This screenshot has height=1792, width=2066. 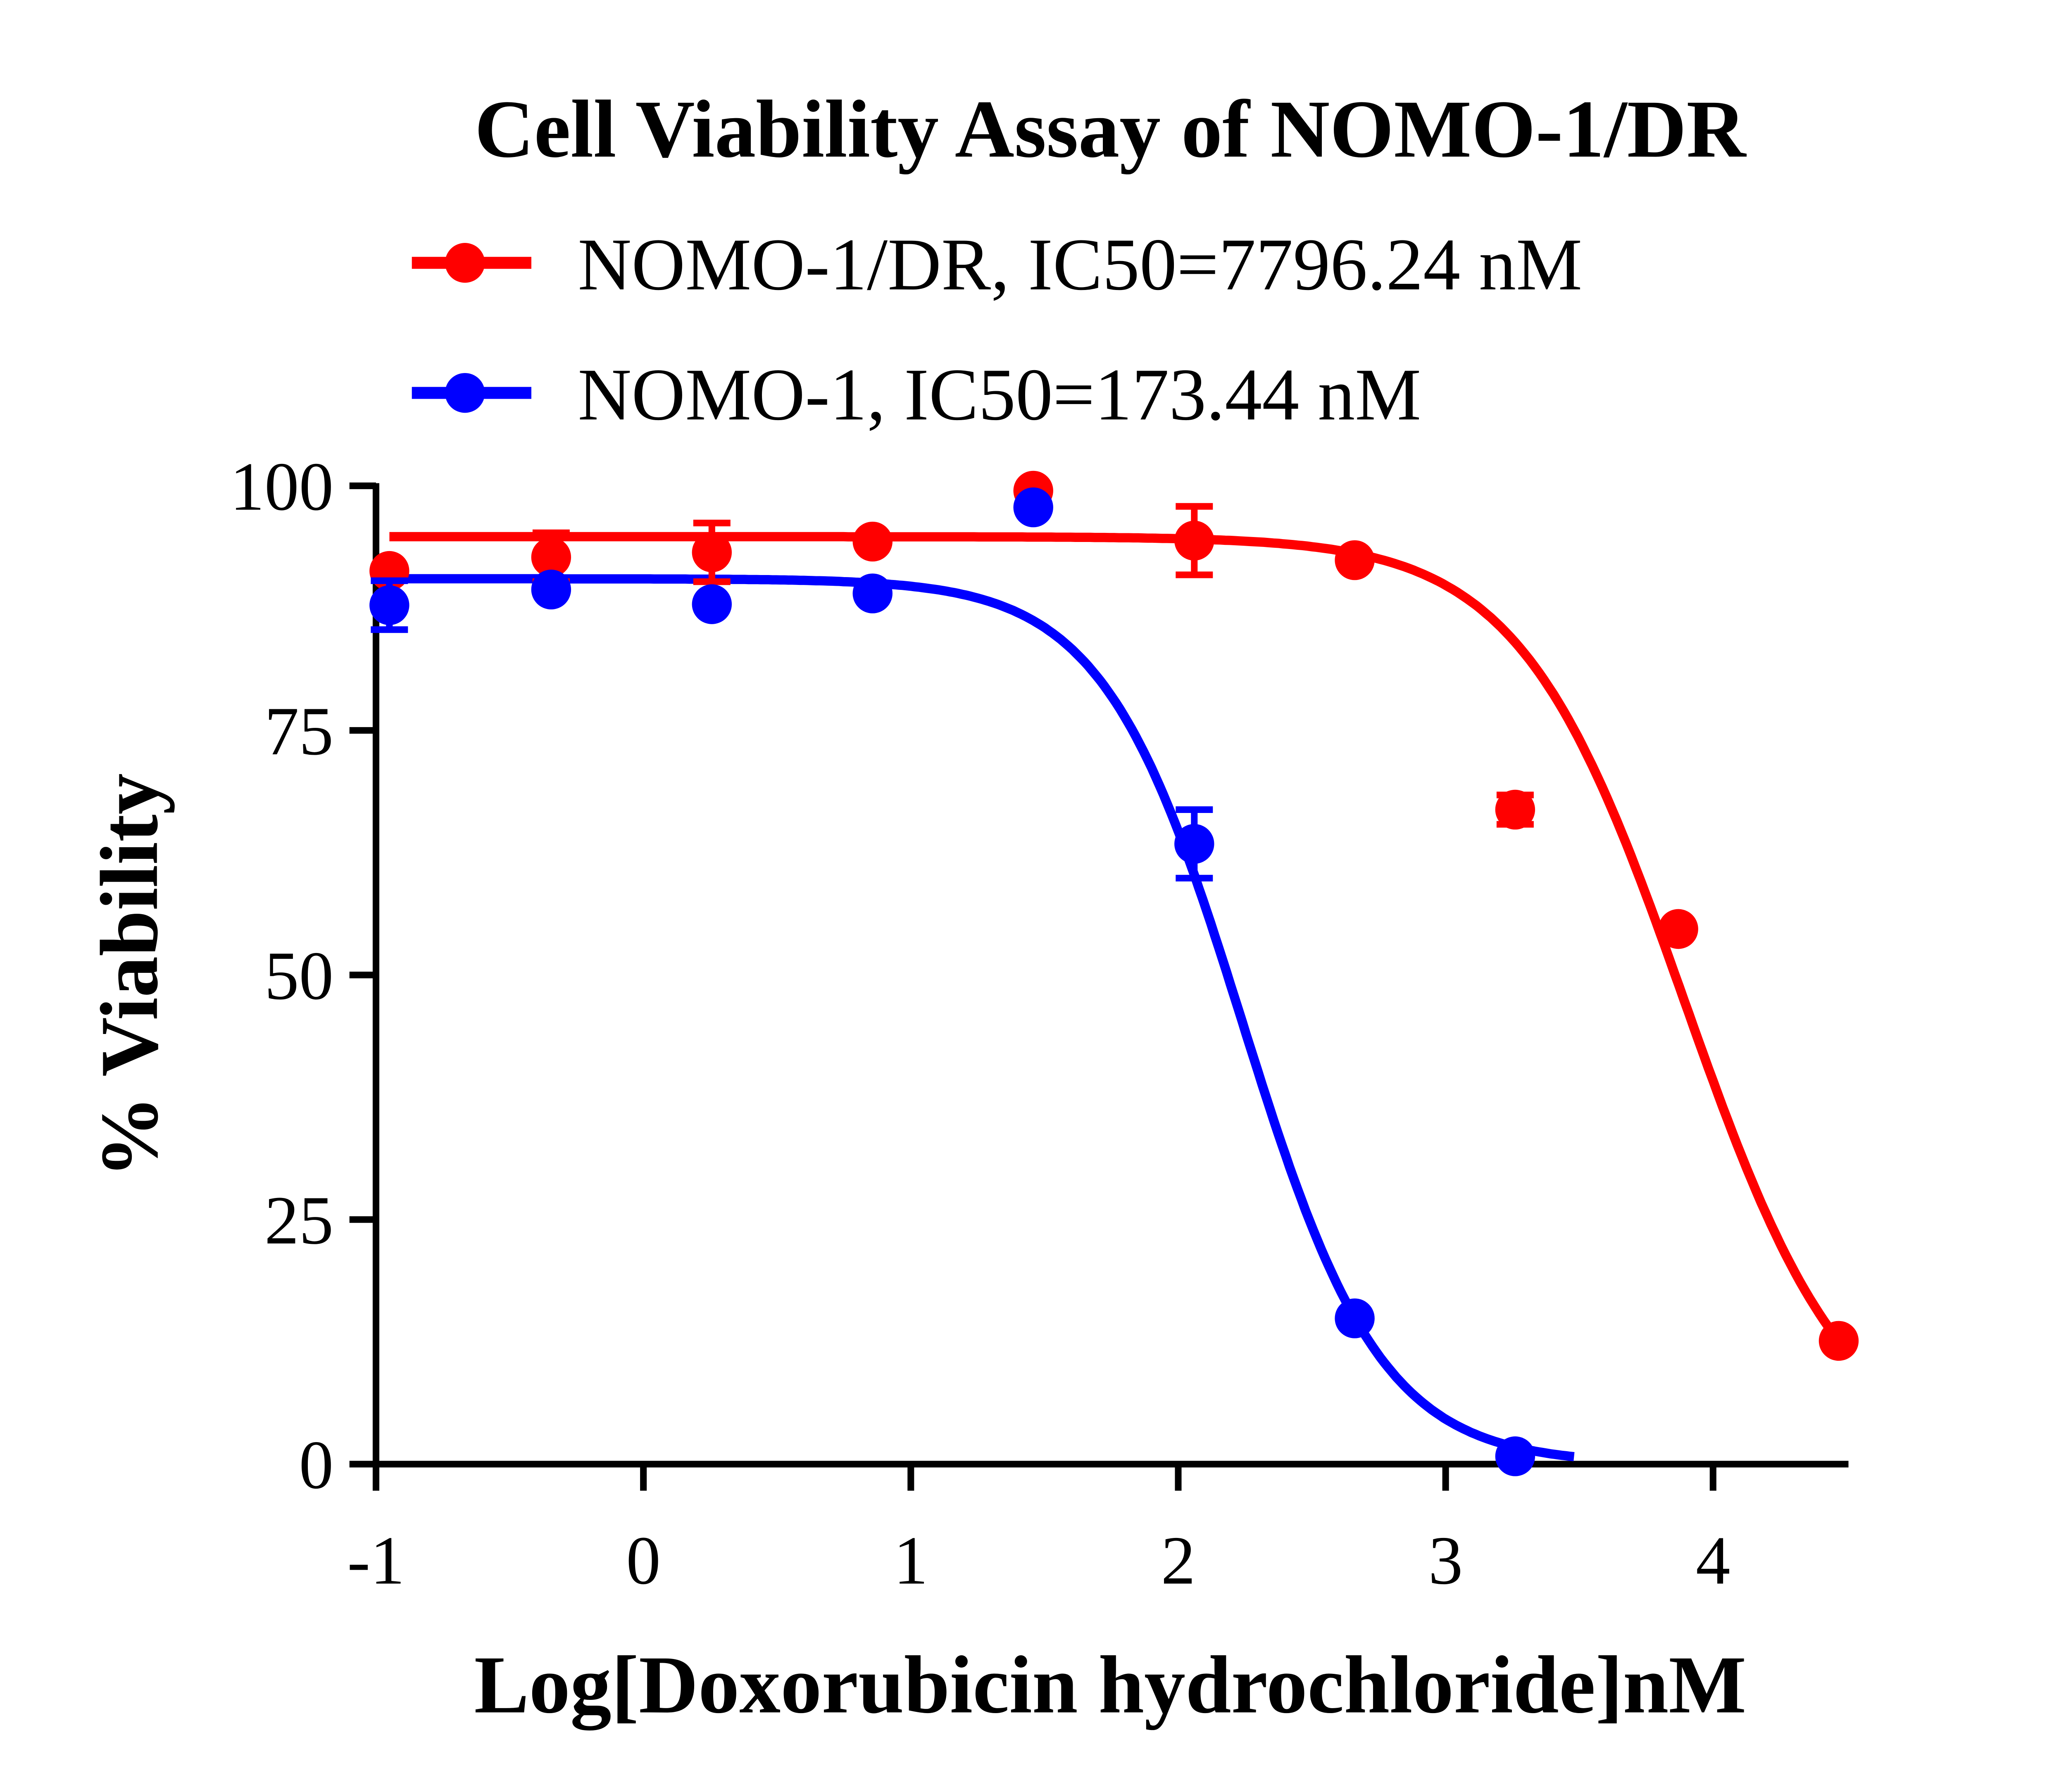 I want to click on x-tick-label: 1, so click(x=911, y=1561).